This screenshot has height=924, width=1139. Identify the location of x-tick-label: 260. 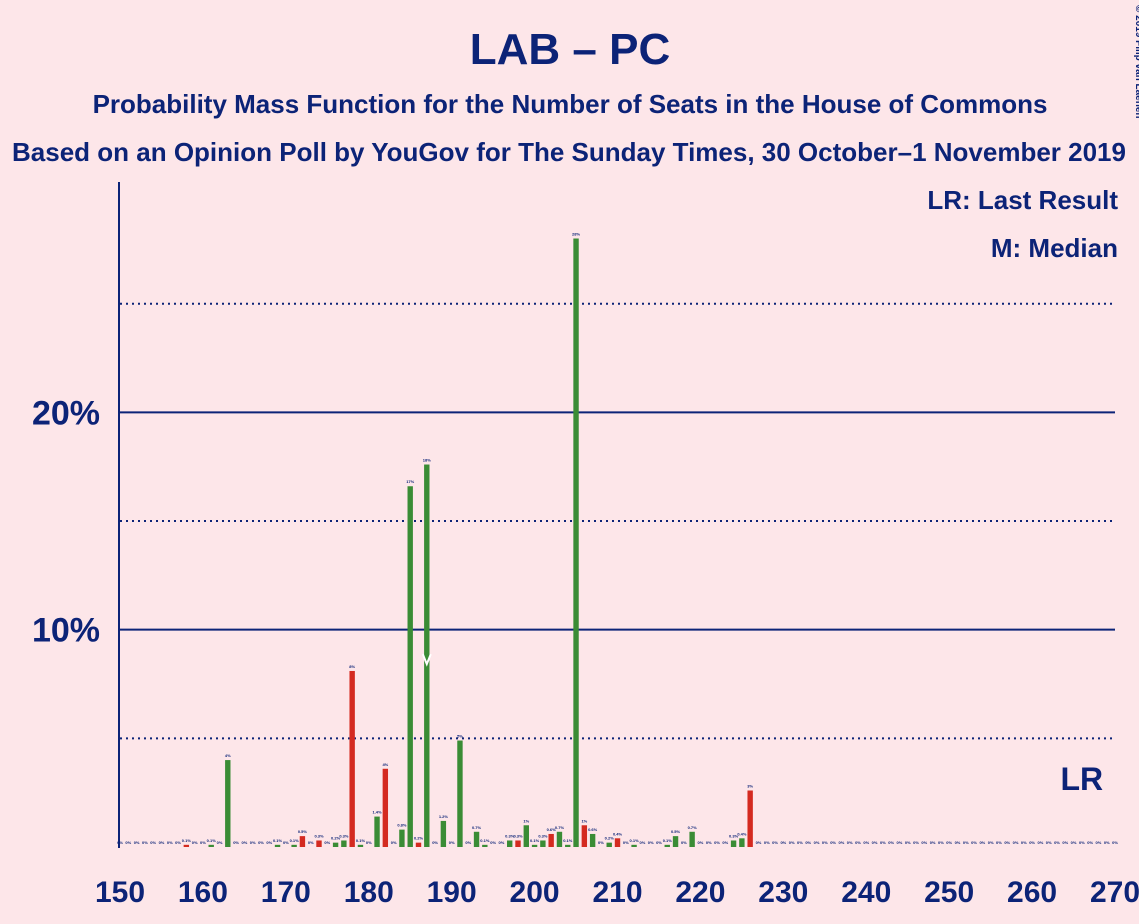
(1032, 892).